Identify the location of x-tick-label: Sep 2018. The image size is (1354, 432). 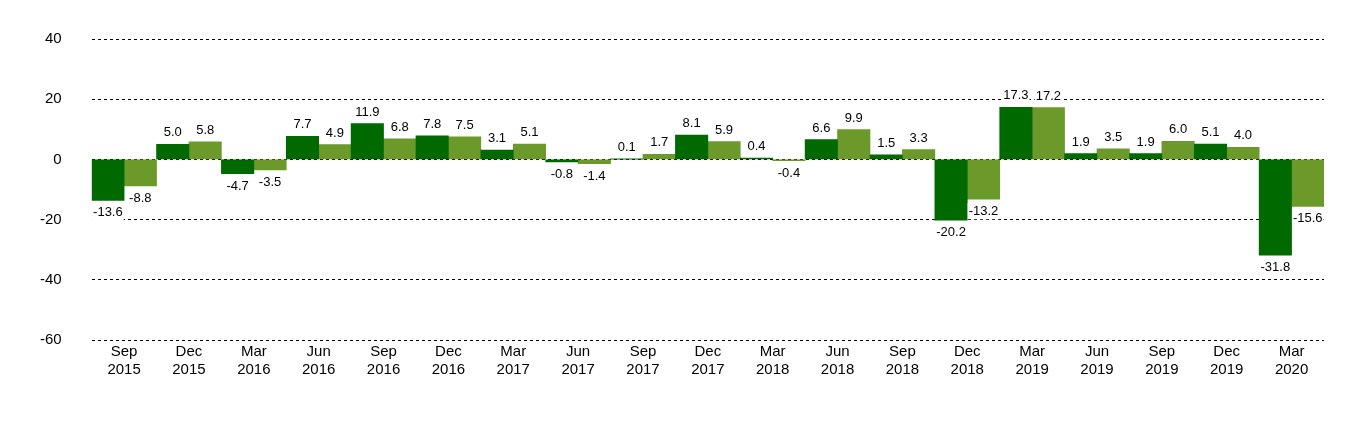
(902, 360).